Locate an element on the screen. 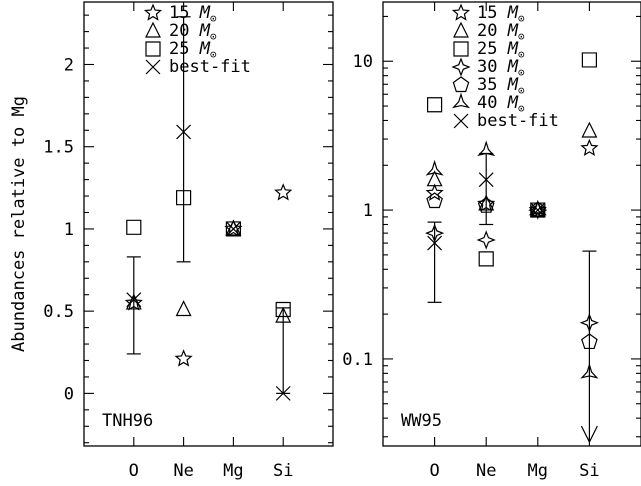 The image size is (641, 486). legend-marker-pentagon is located at coordinates (461, 84).